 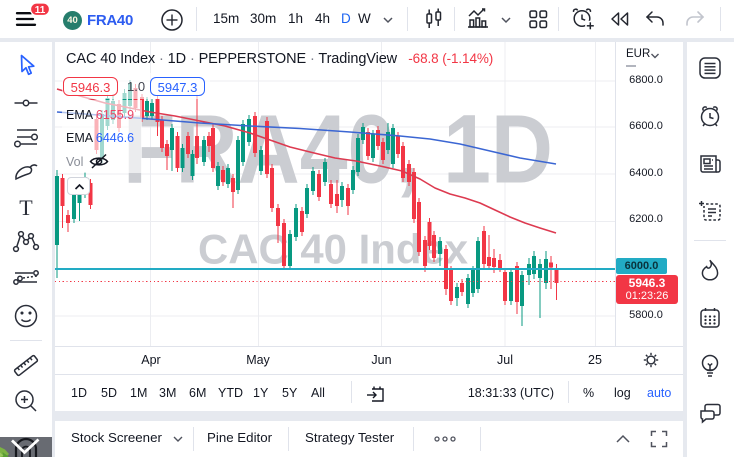 What do you see at coordinates (26, 207) in the screenshot?
I see `svg-text: T` at bounding box center [26, 207].